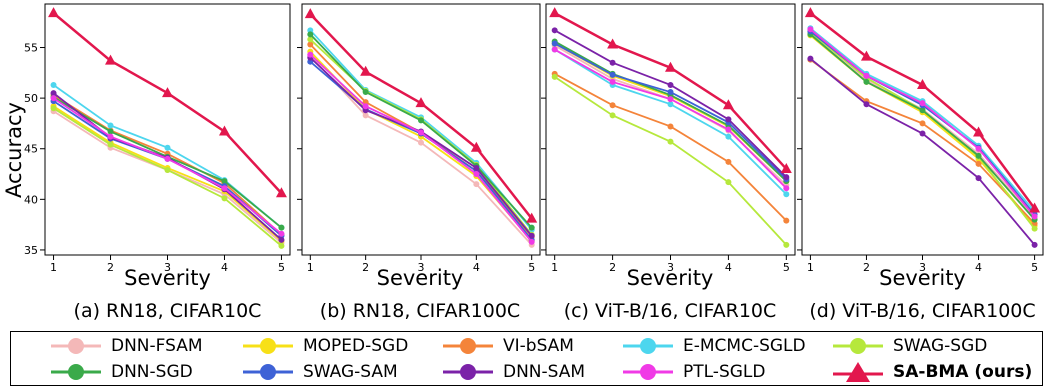  Describe the element at coordinates (31, 149) in the screenshot. I see `y-tick-label: 45` at that location.